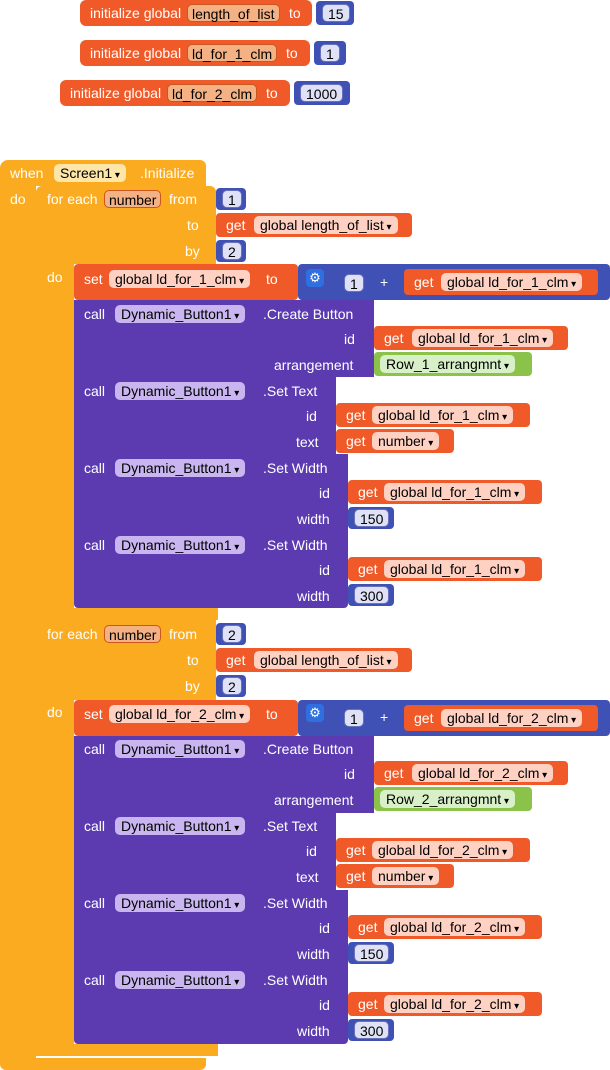 The width and height of the screenshot is (610, 1070). I want to click on set-global-block: set global ld_for_2_clm to, so click(186, 718).